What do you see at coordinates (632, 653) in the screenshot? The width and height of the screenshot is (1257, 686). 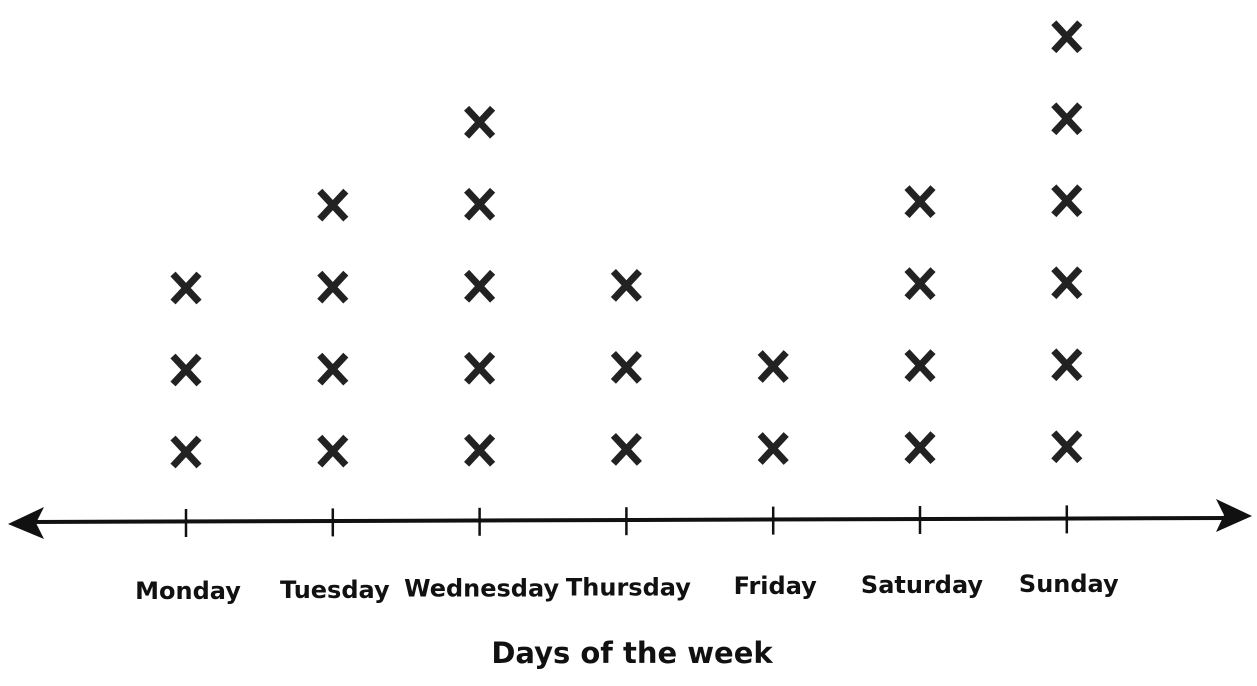 I see `x-axis-label: Days of the week` at bounding box center [632, 653].